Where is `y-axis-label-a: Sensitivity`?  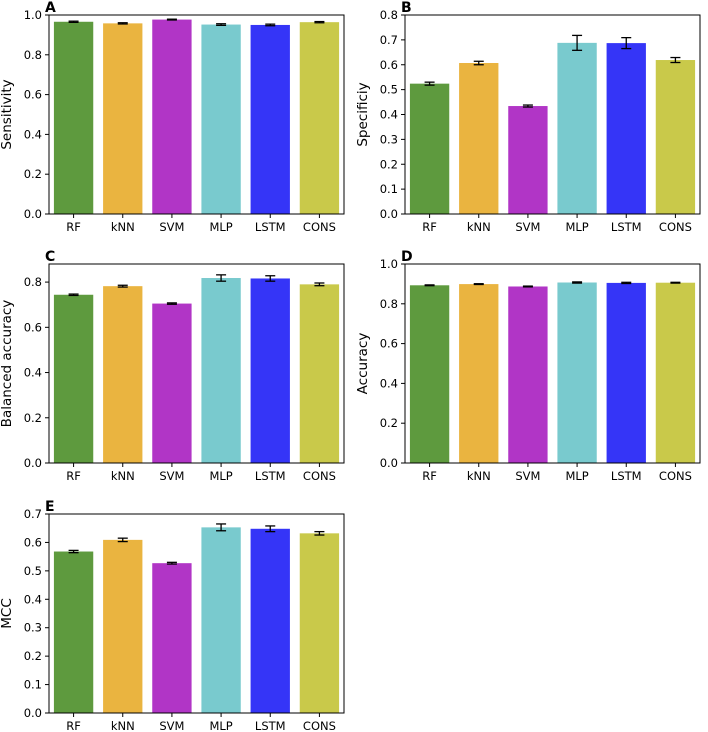
y-axis-label-a: Sensitivity is located at coordinates (7, 114).